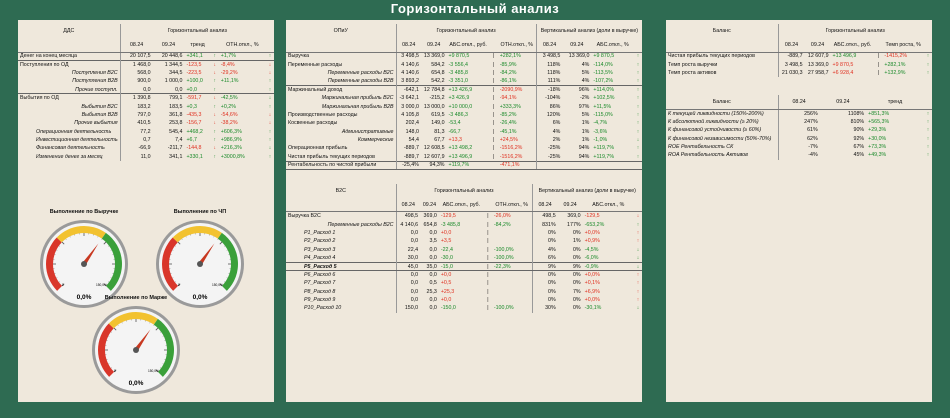 This screenshot has height=418, width=950. What do you see at coordinates (69, 31) in the screenshot?
I see `dds-title: ДДС` at bounding box center [69, 31].